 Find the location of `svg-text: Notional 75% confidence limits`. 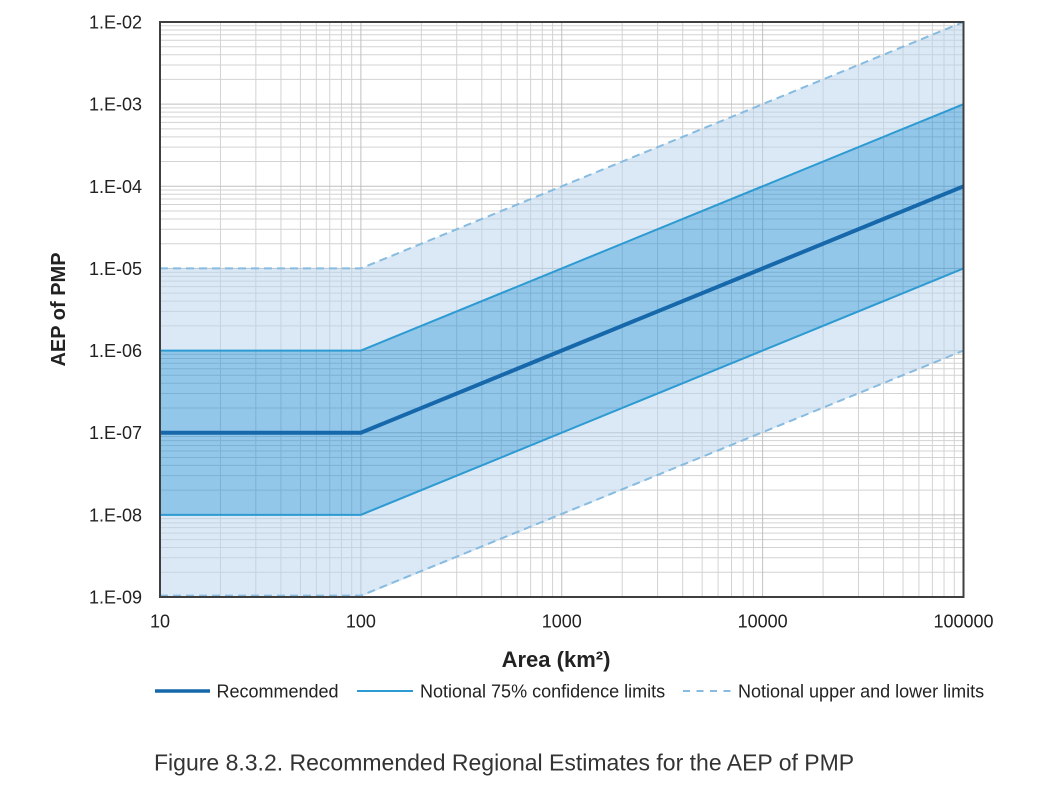

svg-text: Notional 75% confidence limits is located at coordinates (542, 692).